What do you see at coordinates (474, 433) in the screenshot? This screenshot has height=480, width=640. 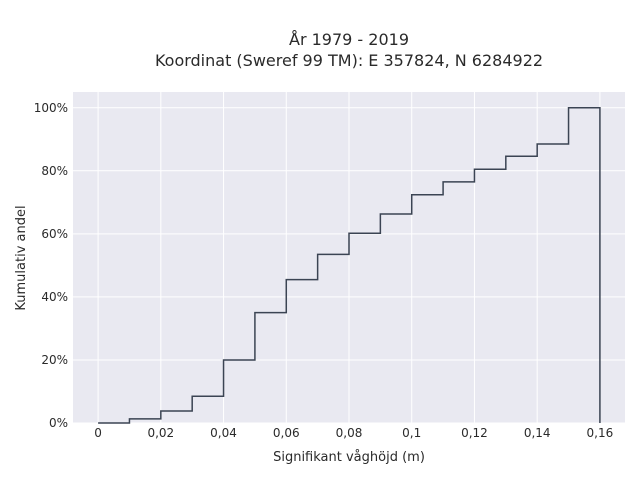 I see `x-tick-label: 0,12` at bounding box center [474, 433].